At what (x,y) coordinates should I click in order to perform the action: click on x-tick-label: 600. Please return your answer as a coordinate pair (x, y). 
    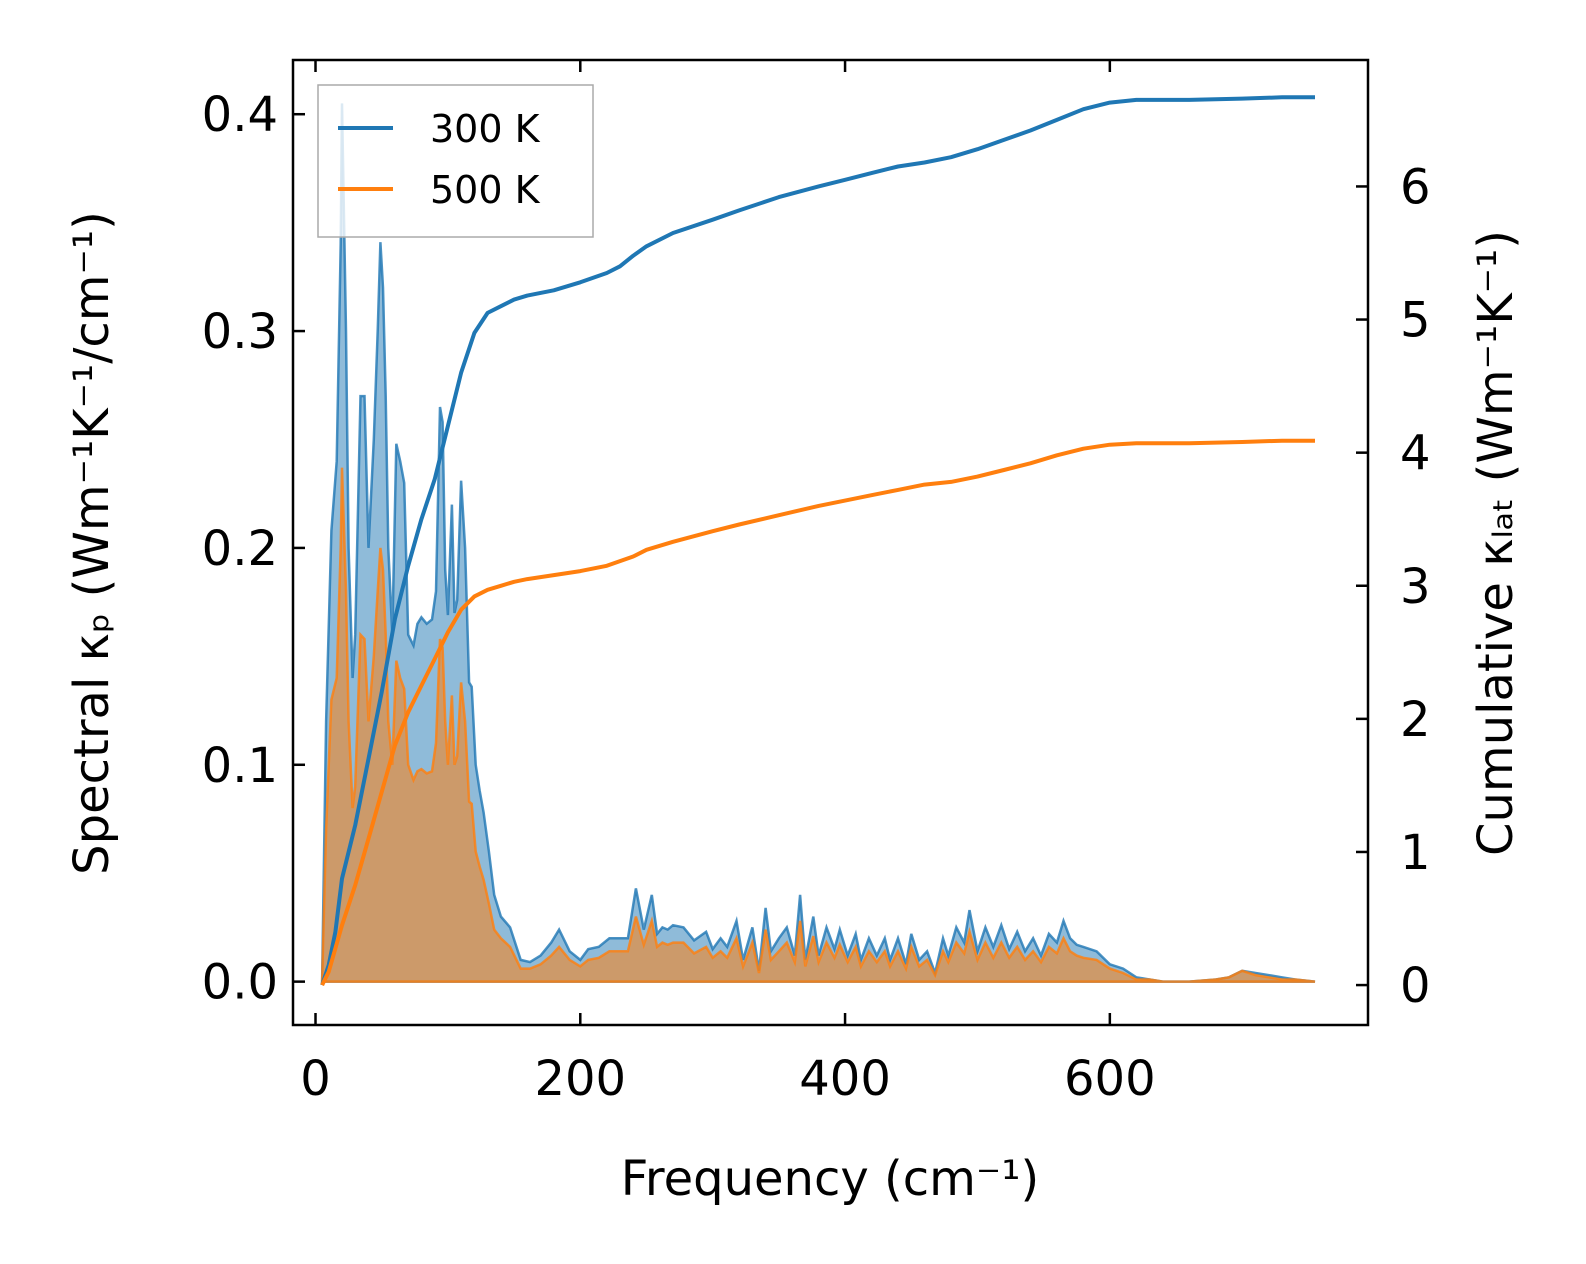
    Looking at the image, I should click on (1110, 1079).